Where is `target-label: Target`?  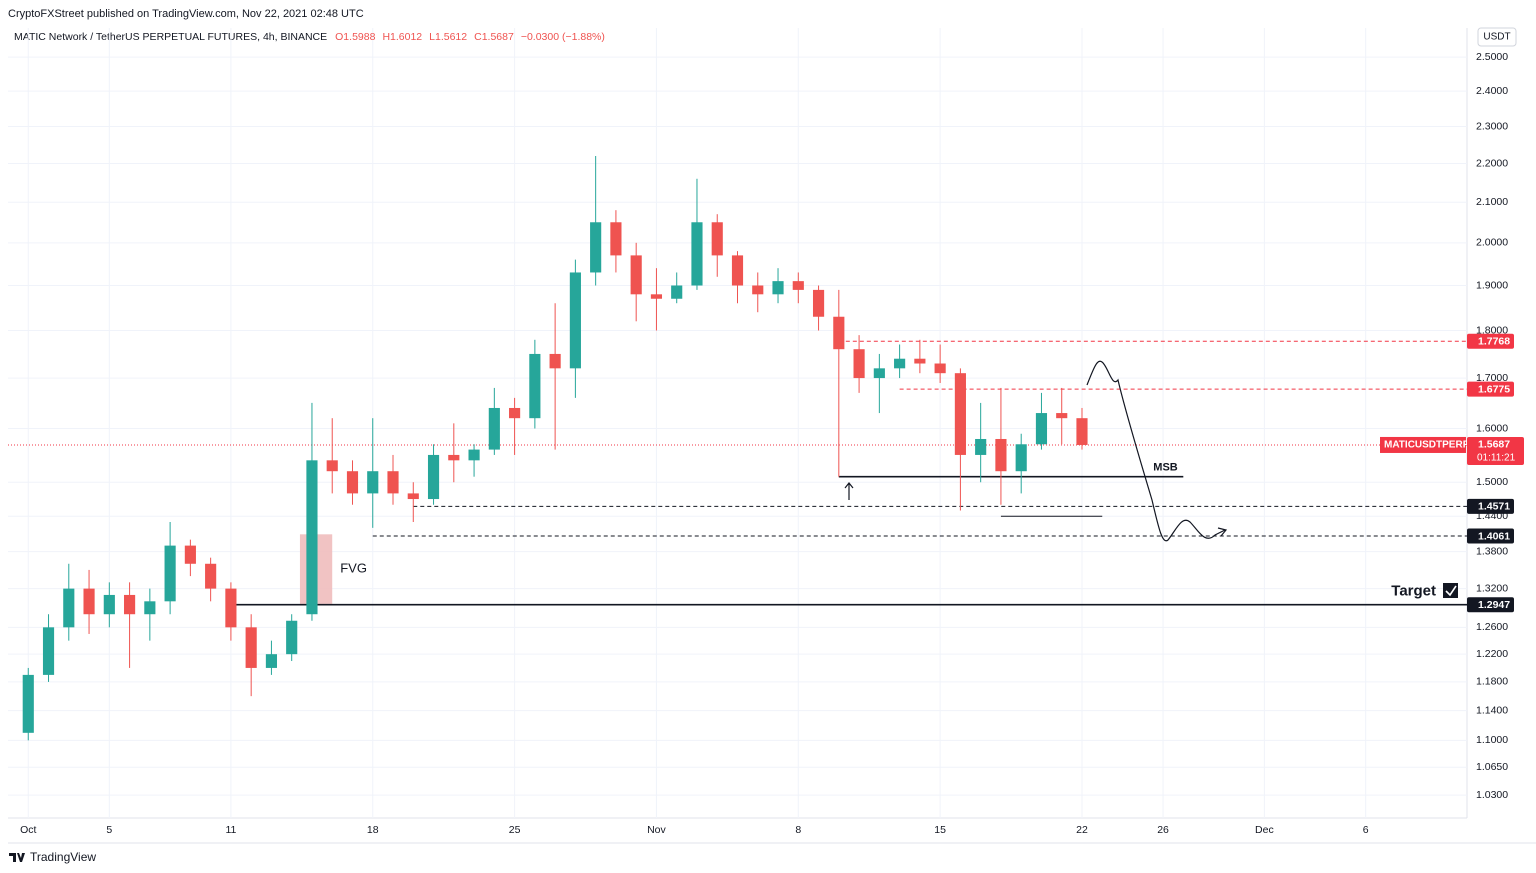 target-label: Target is located at coordinates (1413, 591).